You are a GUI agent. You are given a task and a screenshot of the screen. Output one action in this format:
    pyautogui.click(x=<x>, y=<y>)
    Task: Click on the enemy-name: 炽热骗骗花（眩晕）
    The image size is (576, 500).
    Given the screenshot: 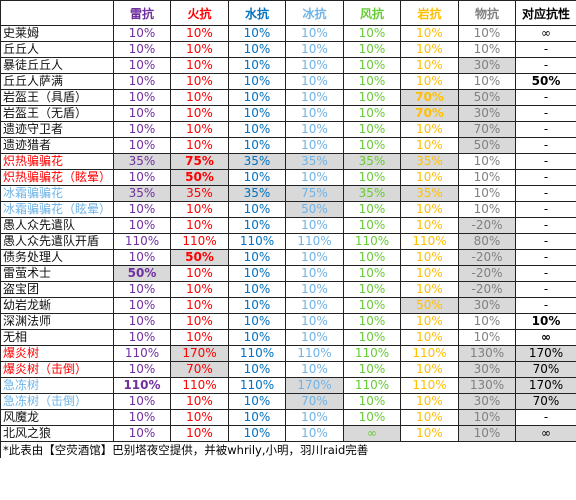 What is the action you would take?
    pyautogui.click(x=57, y=177)
    